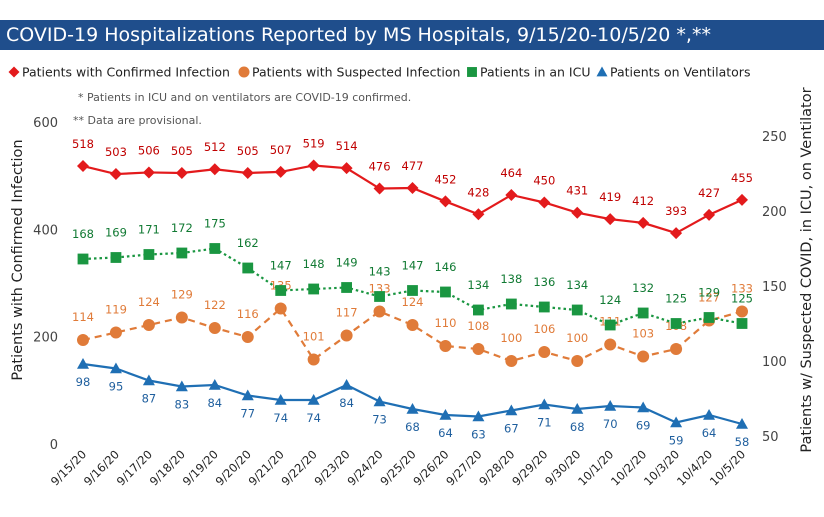  I want to click on data-label-2-14: 136, so click(544, 282).